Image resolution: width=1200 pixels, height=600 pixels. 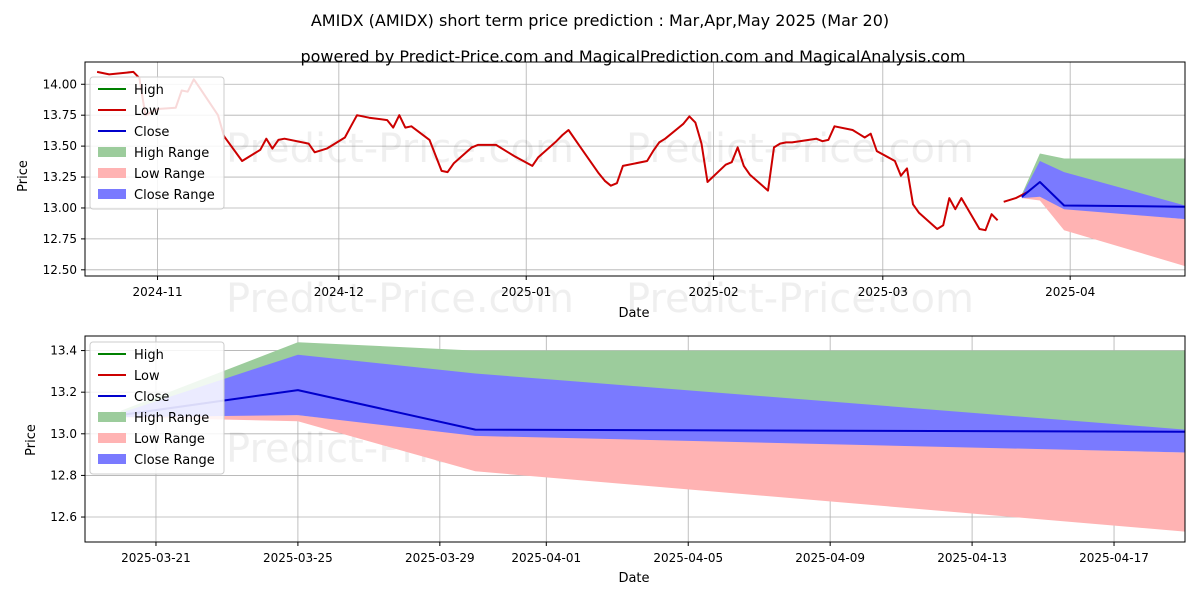 What do you see at coordinates (156, 558) in the screenshot?
I see `x-tick-label: 2025-03-21` at bounding box center [156, 558].